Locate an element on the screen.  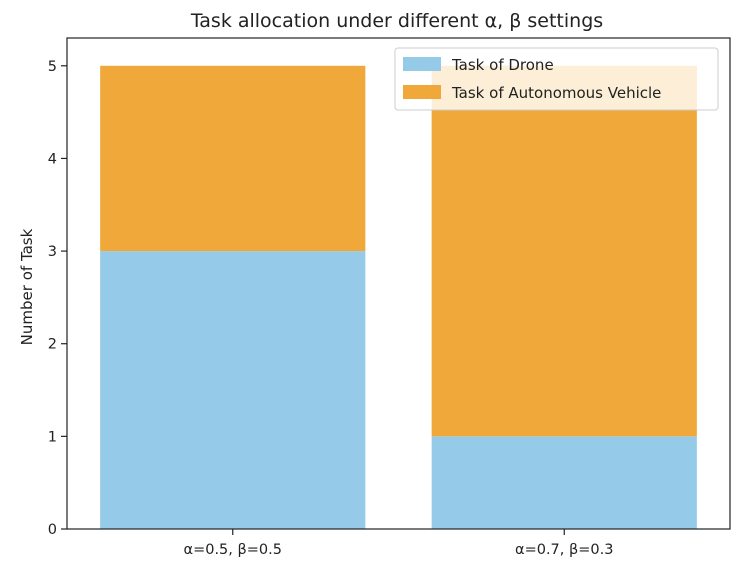
legend-box is located at coordinates (556, 79).